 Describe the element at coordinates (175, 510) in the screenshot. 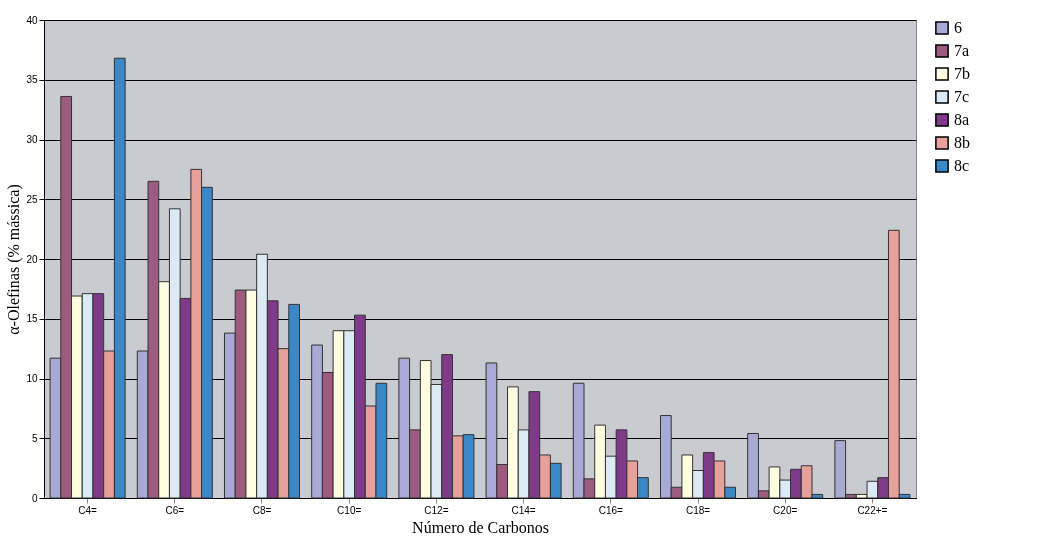

I see `x-tick-label: C6=` at that location.